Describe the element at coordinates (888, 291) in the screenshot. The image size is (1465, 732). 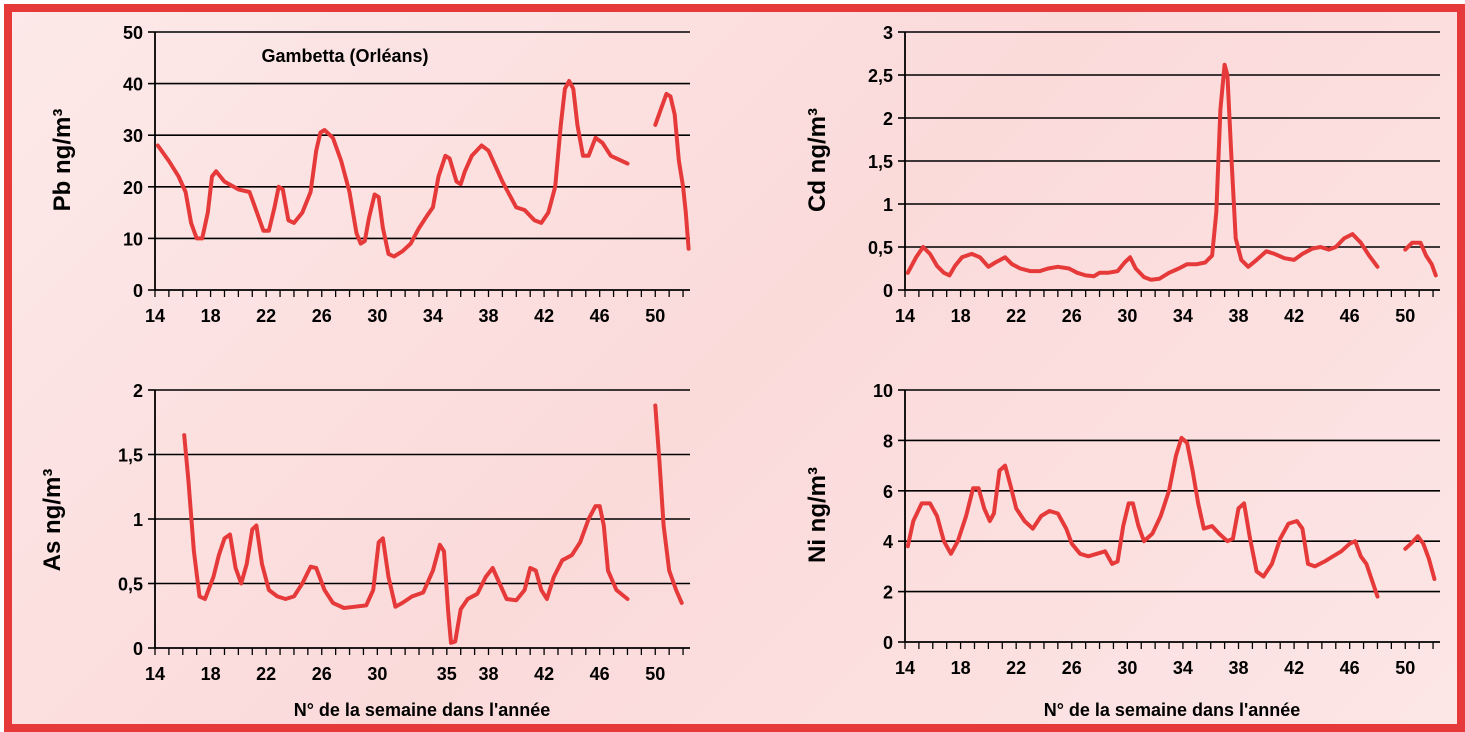
I see `cd-y-tick-label: 0` at that location.